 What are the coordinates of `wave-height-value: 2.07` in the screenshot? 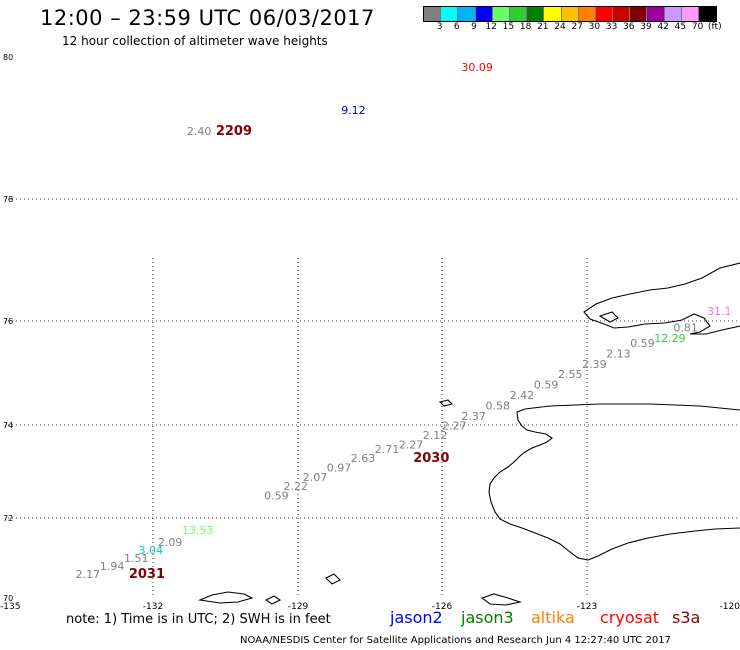 It's located at (315, 477).